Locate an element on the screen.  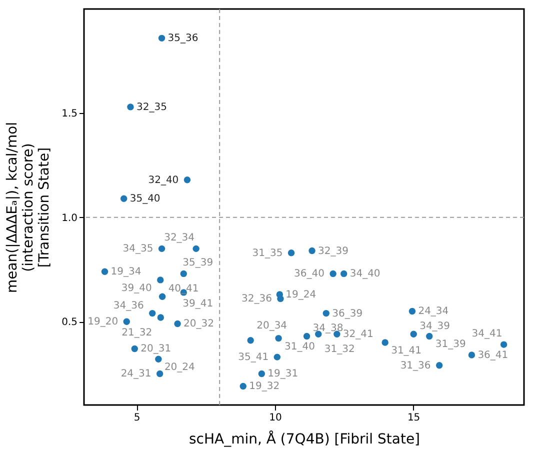
data-label: 35_36 is located at coordinates (183, 38).